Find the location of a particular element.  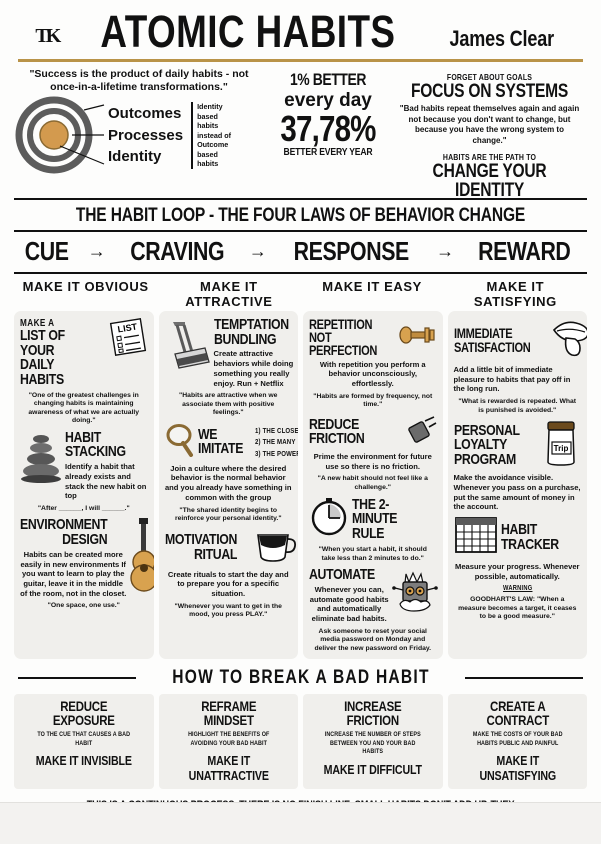

imitate-item-powerful: 3) THE POWERFUL is located at coordinates (276, 453).